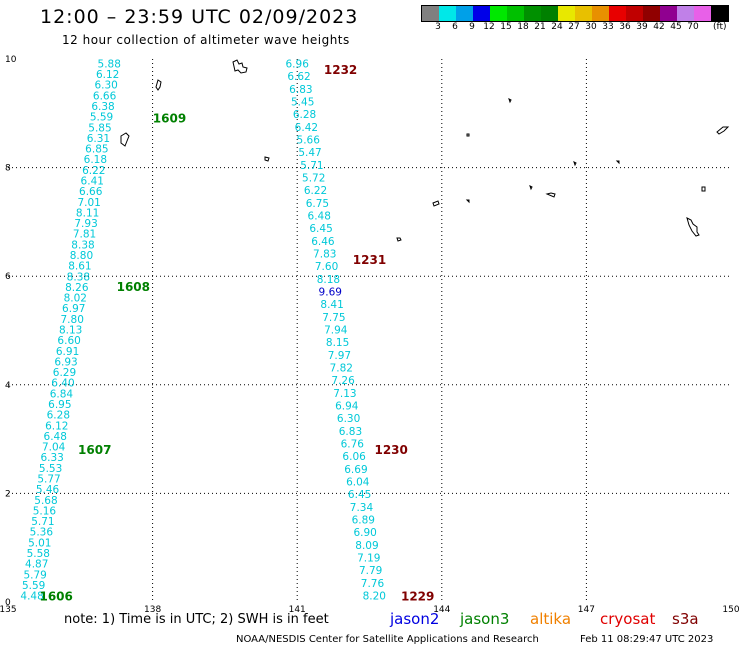  What do you see at coordinates (48, 479) in the screenshot?
I see `wave-height-value: 5.77` at bounding box center [48, 479].